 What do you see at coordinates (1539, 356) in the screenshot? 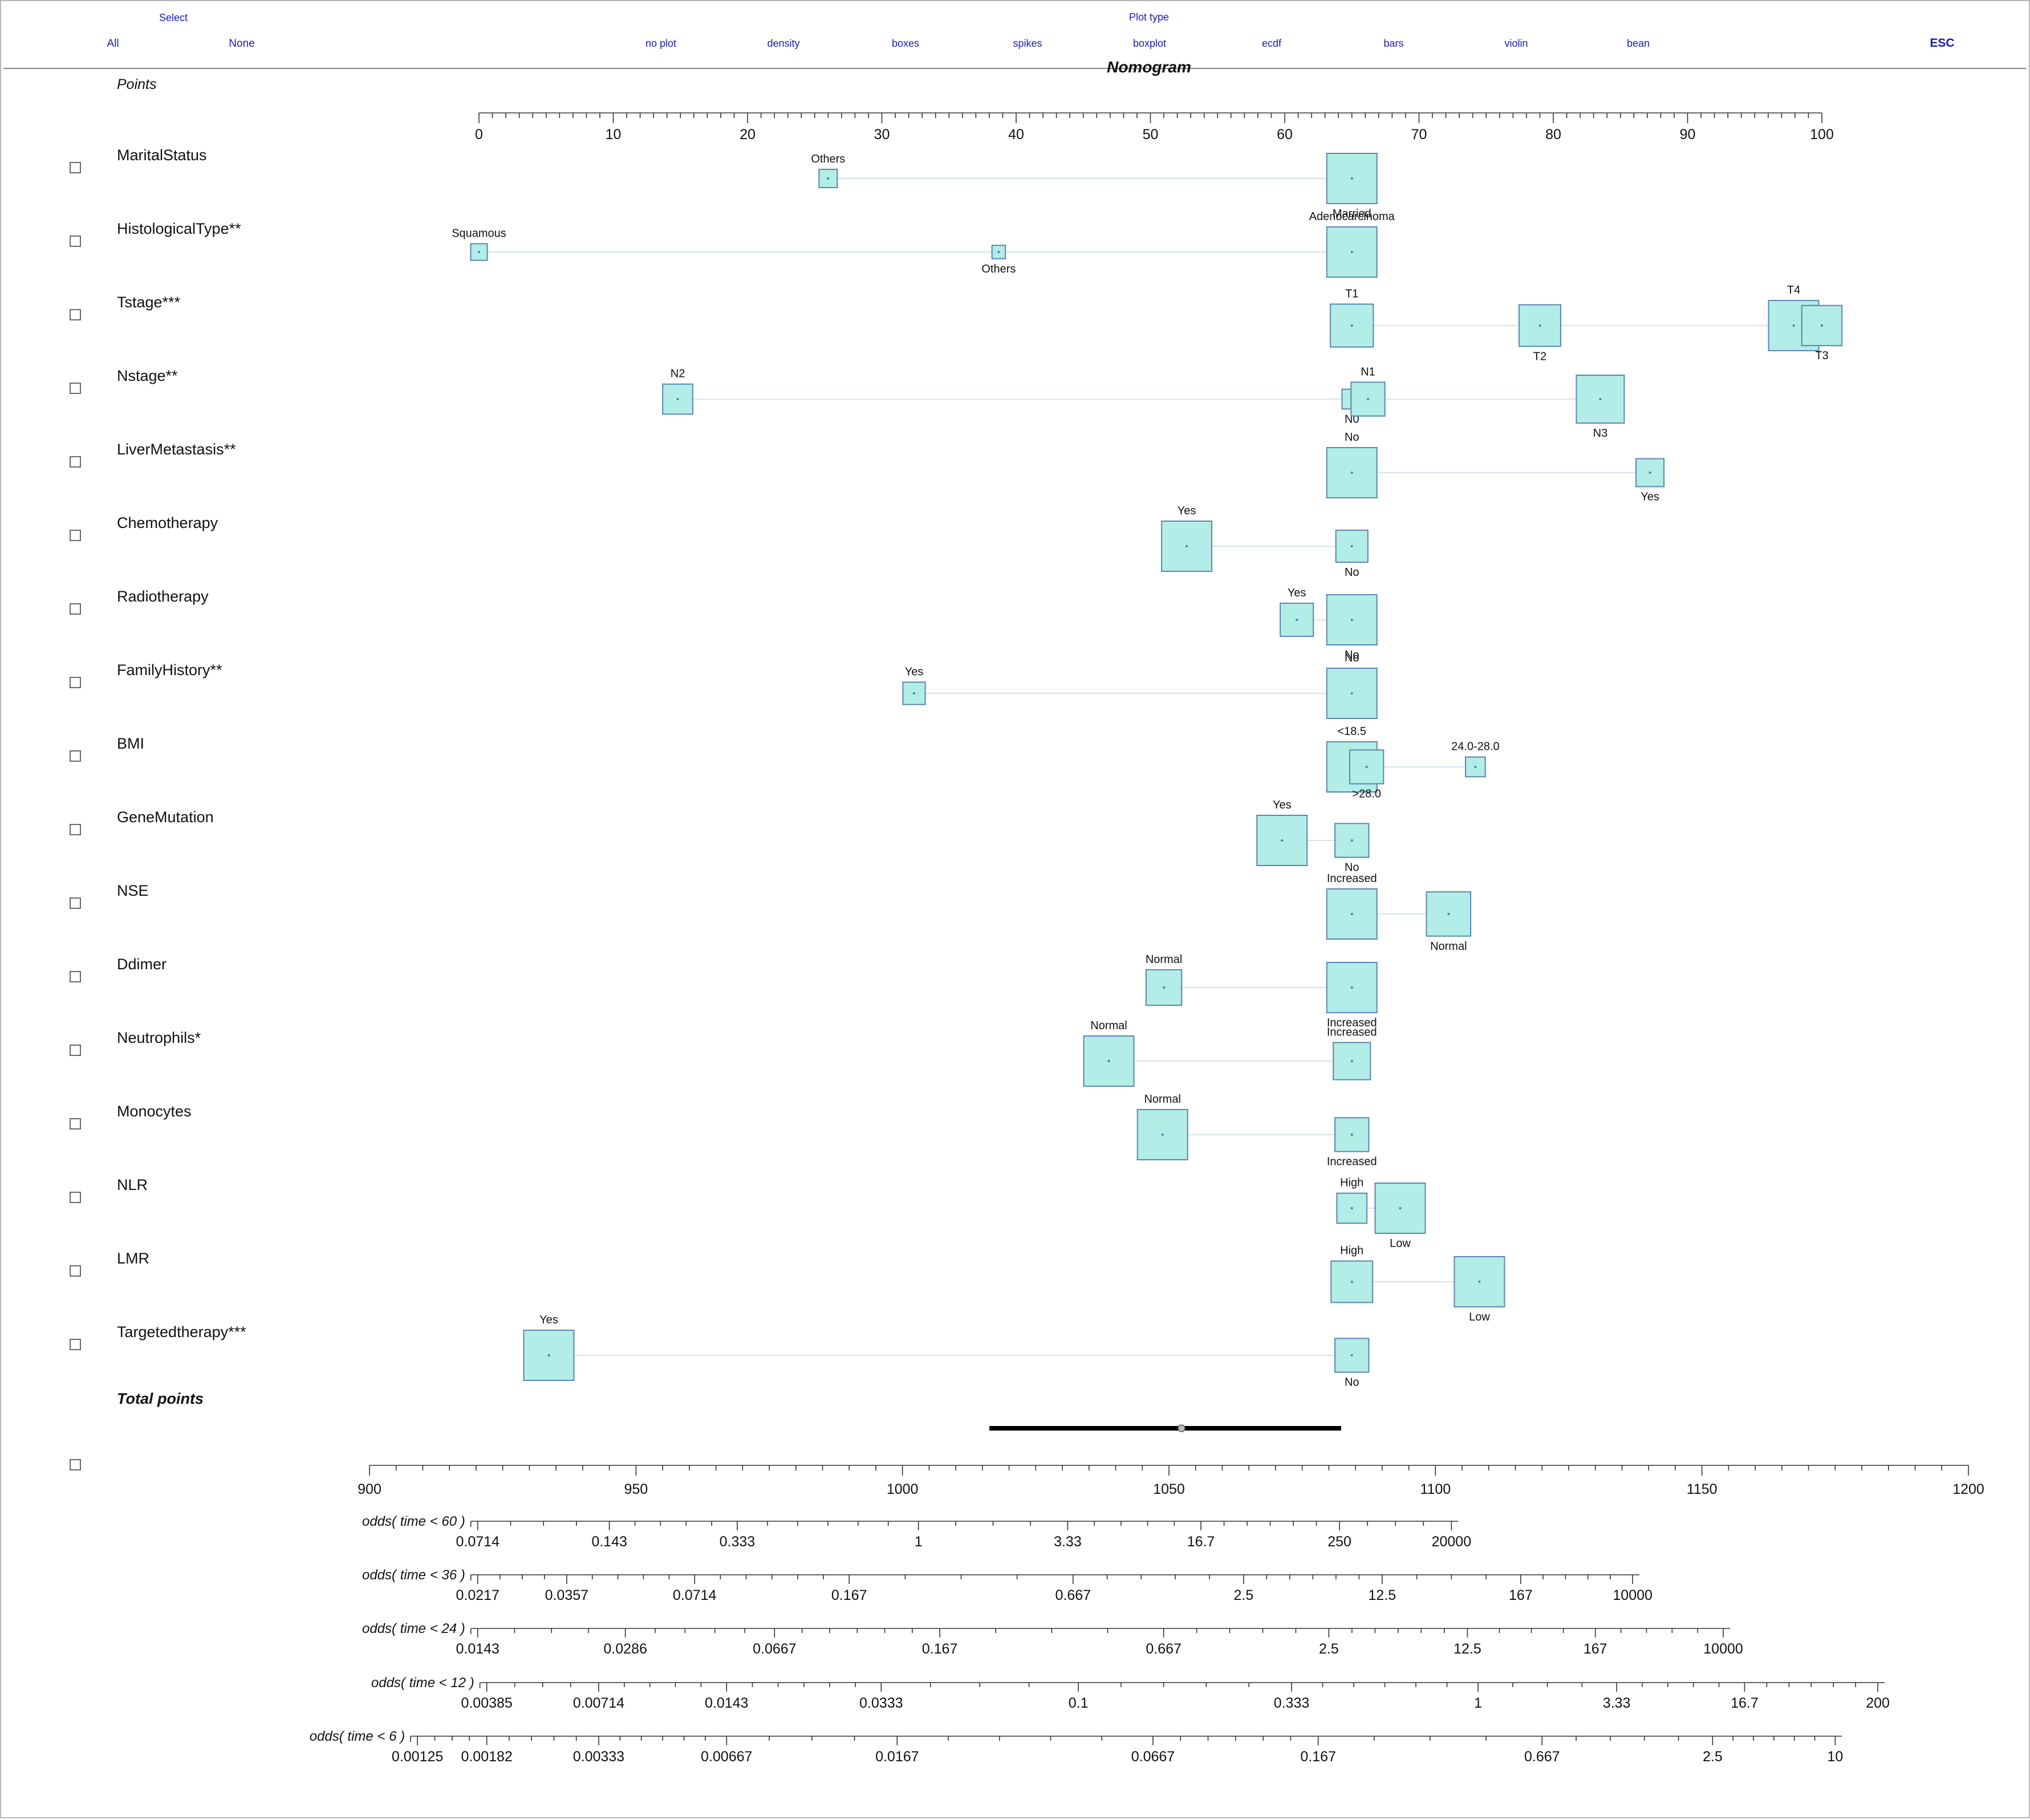
I see `level-label: T2` at bounding box center [1539, 356].